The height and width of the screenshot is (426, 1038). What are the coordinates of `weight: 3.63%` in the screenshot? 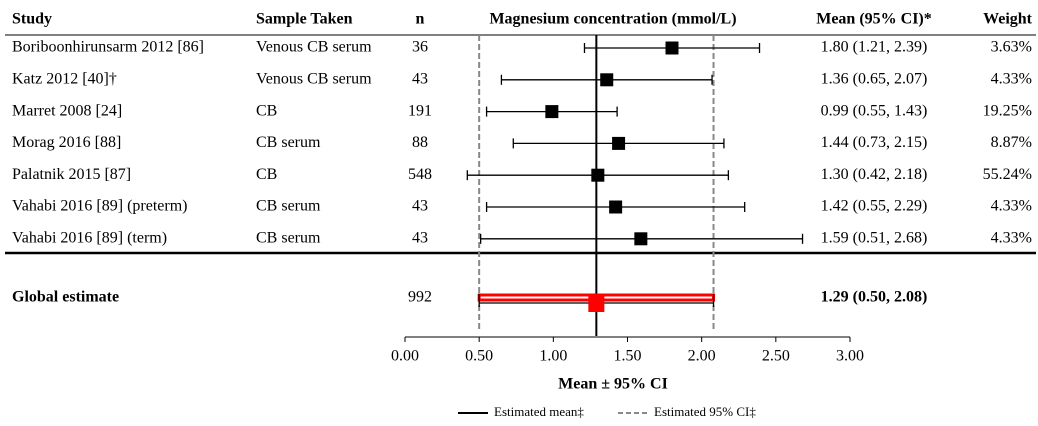 It's located at (1011, 47).